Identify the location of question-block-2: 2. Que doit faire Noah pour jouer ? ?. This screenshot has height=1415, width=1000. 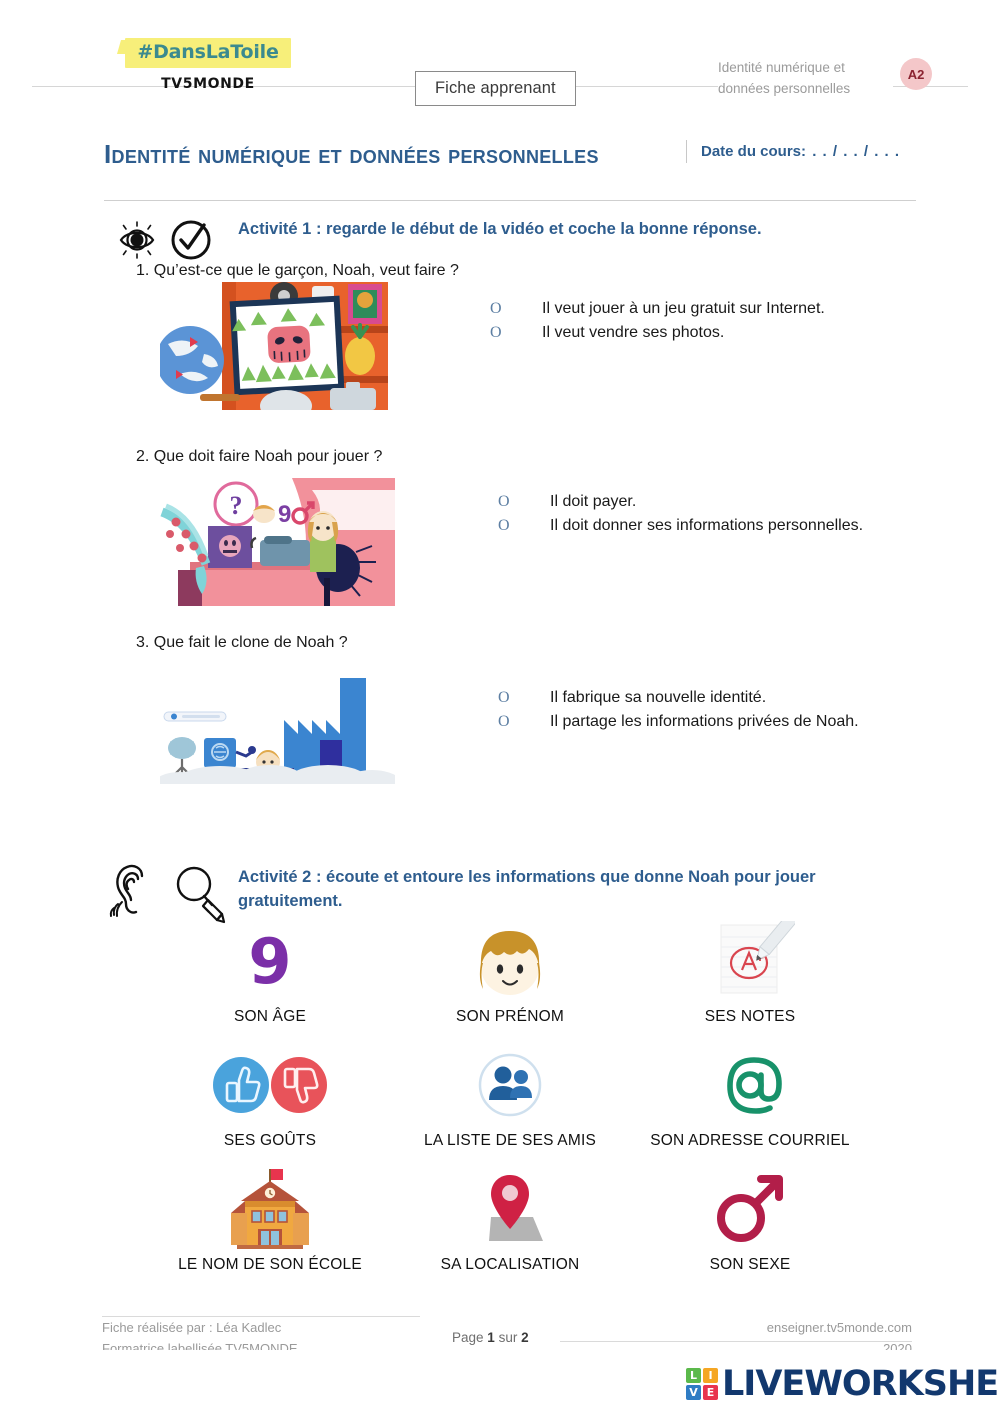
(500, 541).